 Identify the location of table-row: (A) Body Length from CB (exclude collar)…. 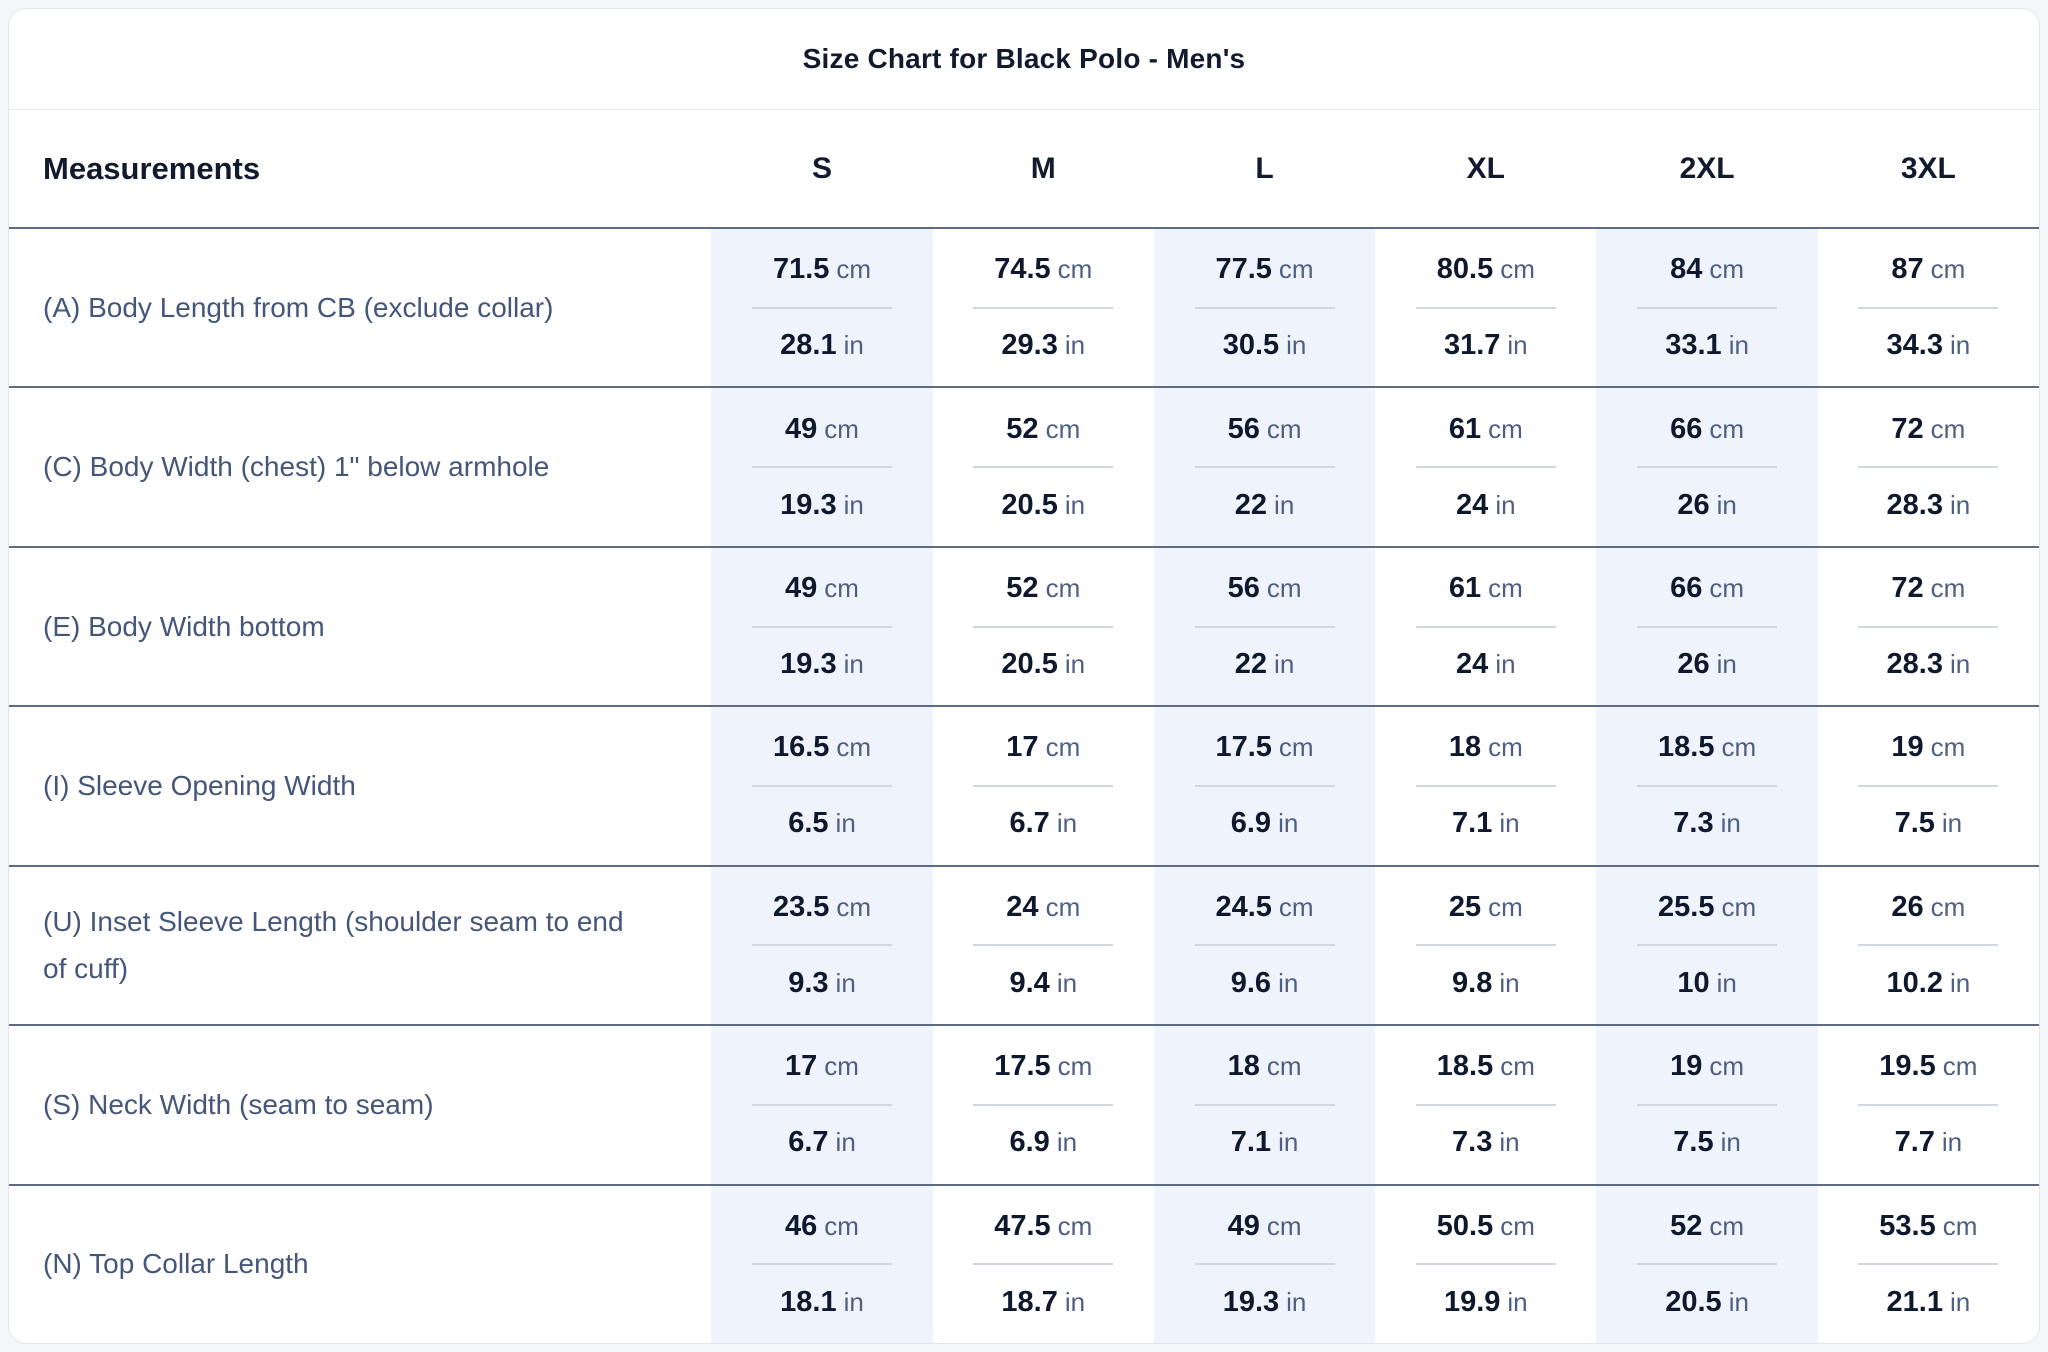
(1024, 309).